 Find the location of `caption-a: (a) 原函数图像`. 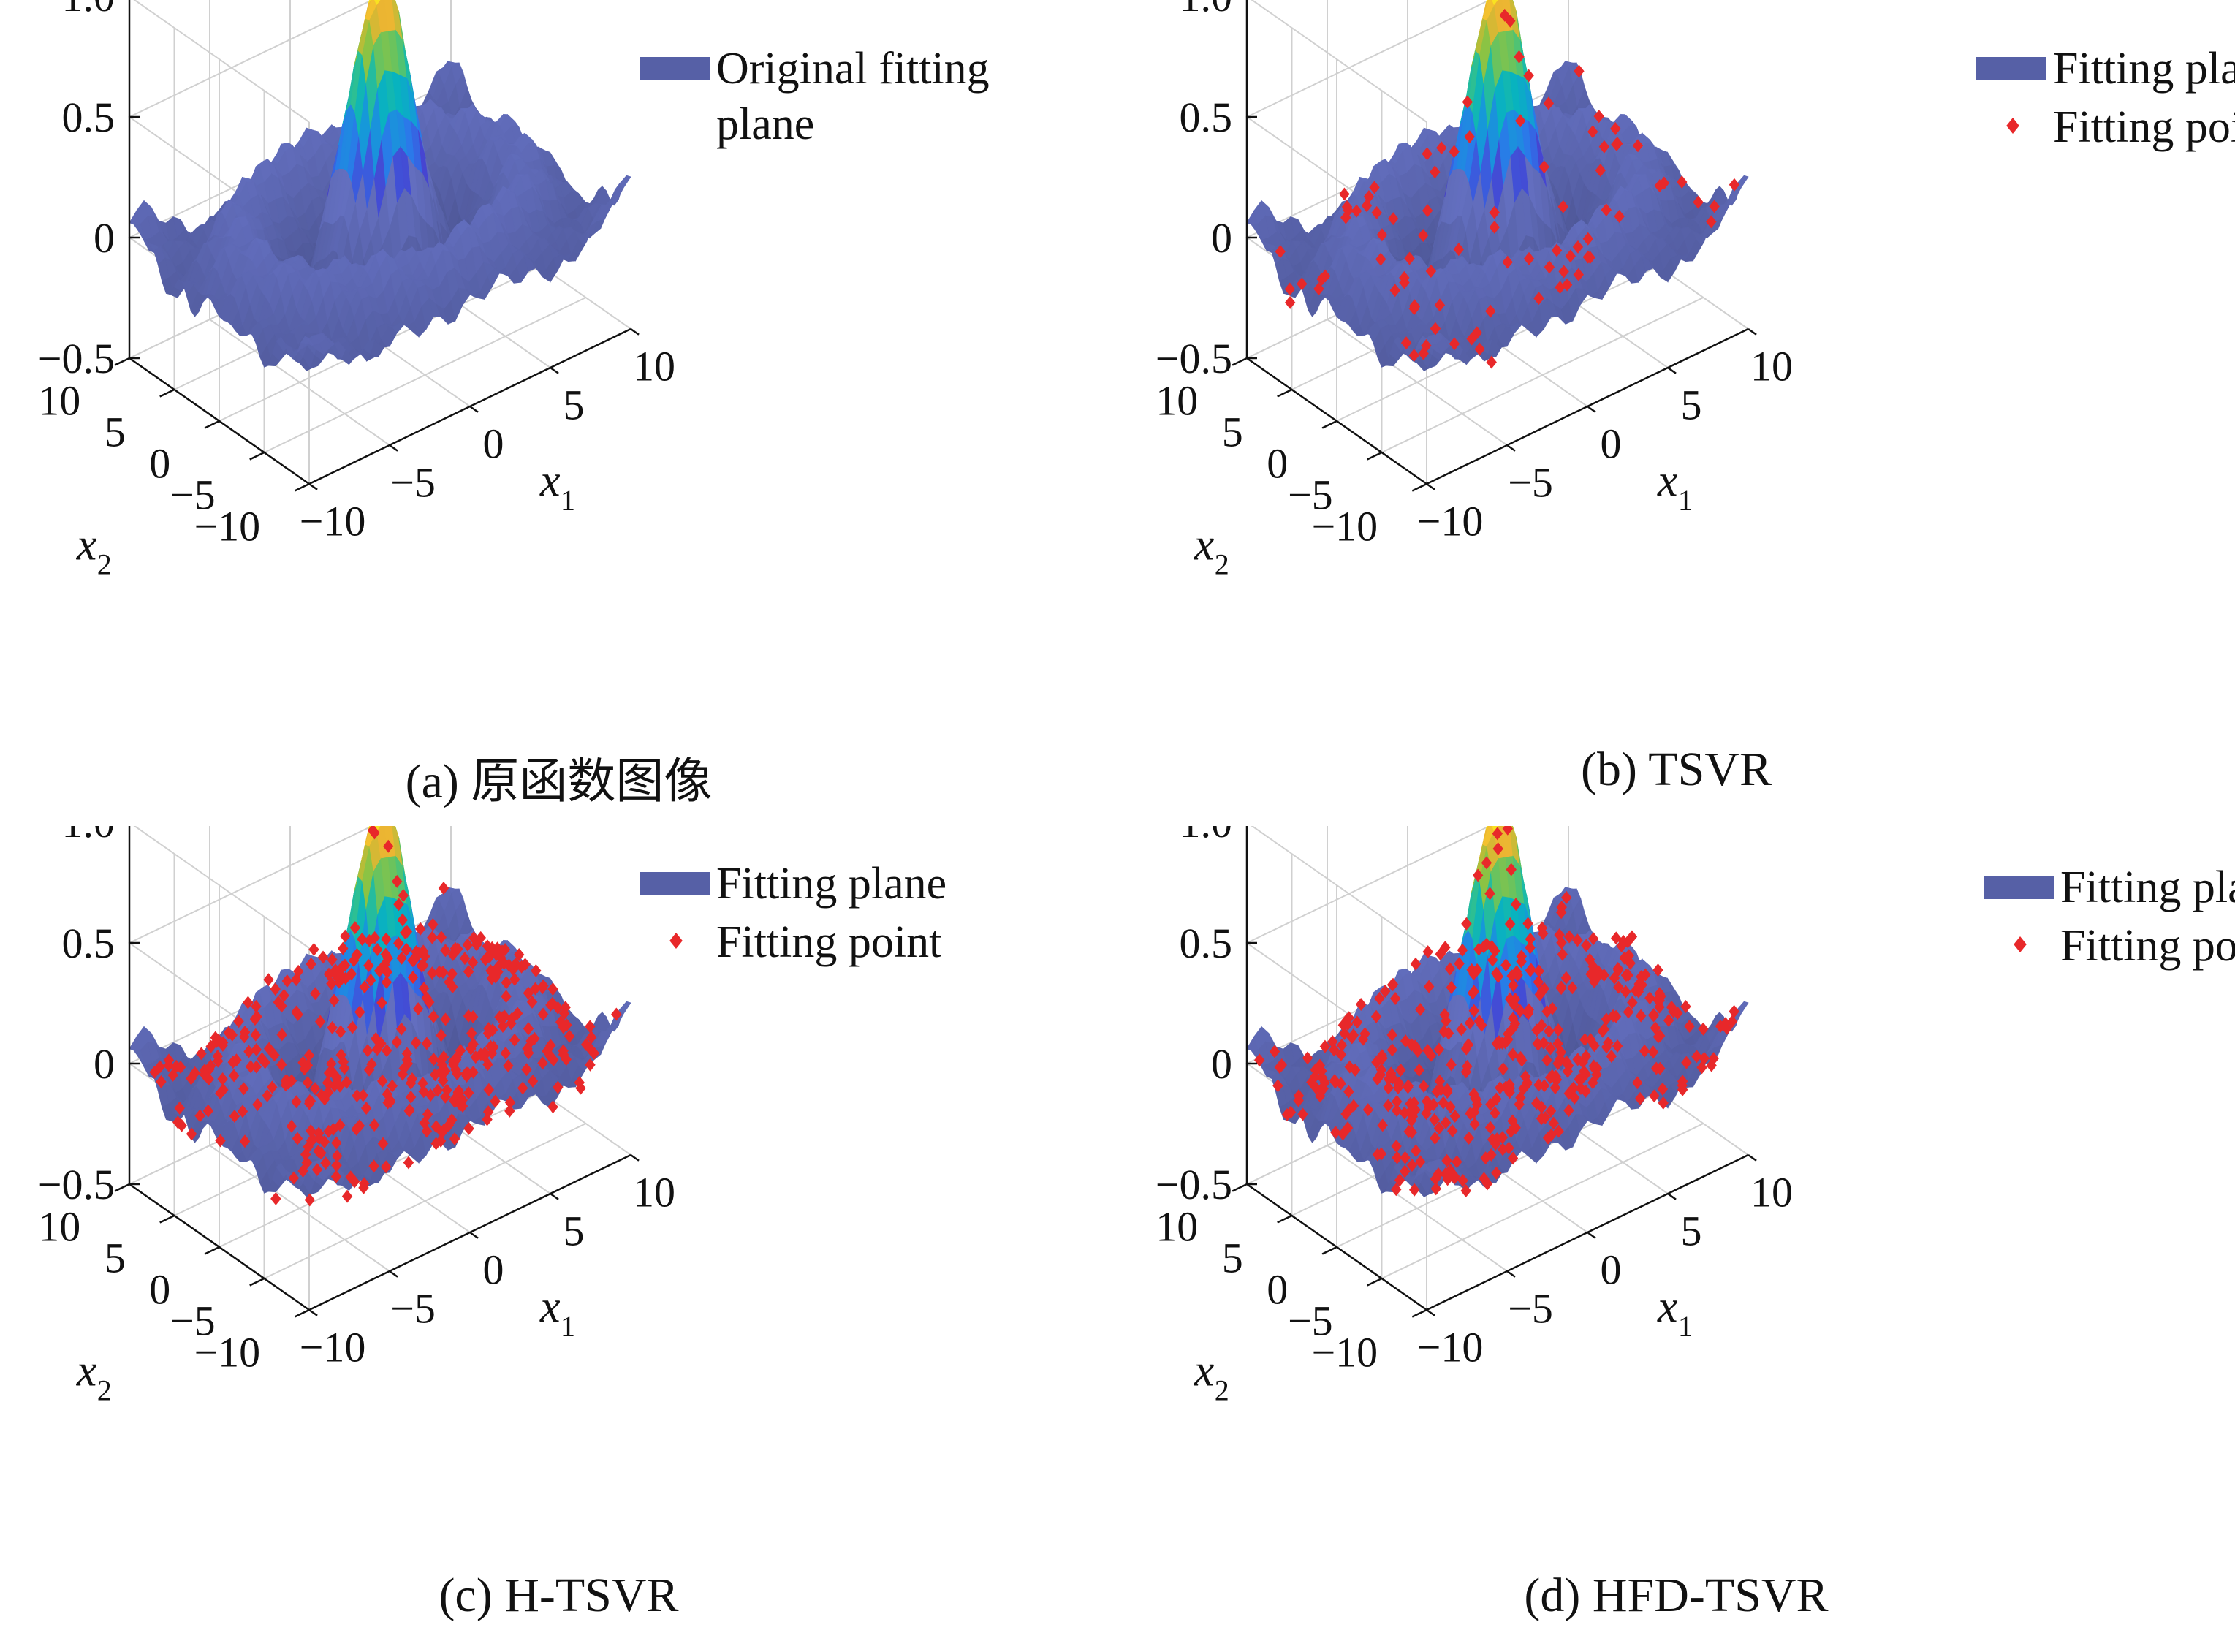

caption-a: (a) 原函数图像 is located at coordinates (559, 777).